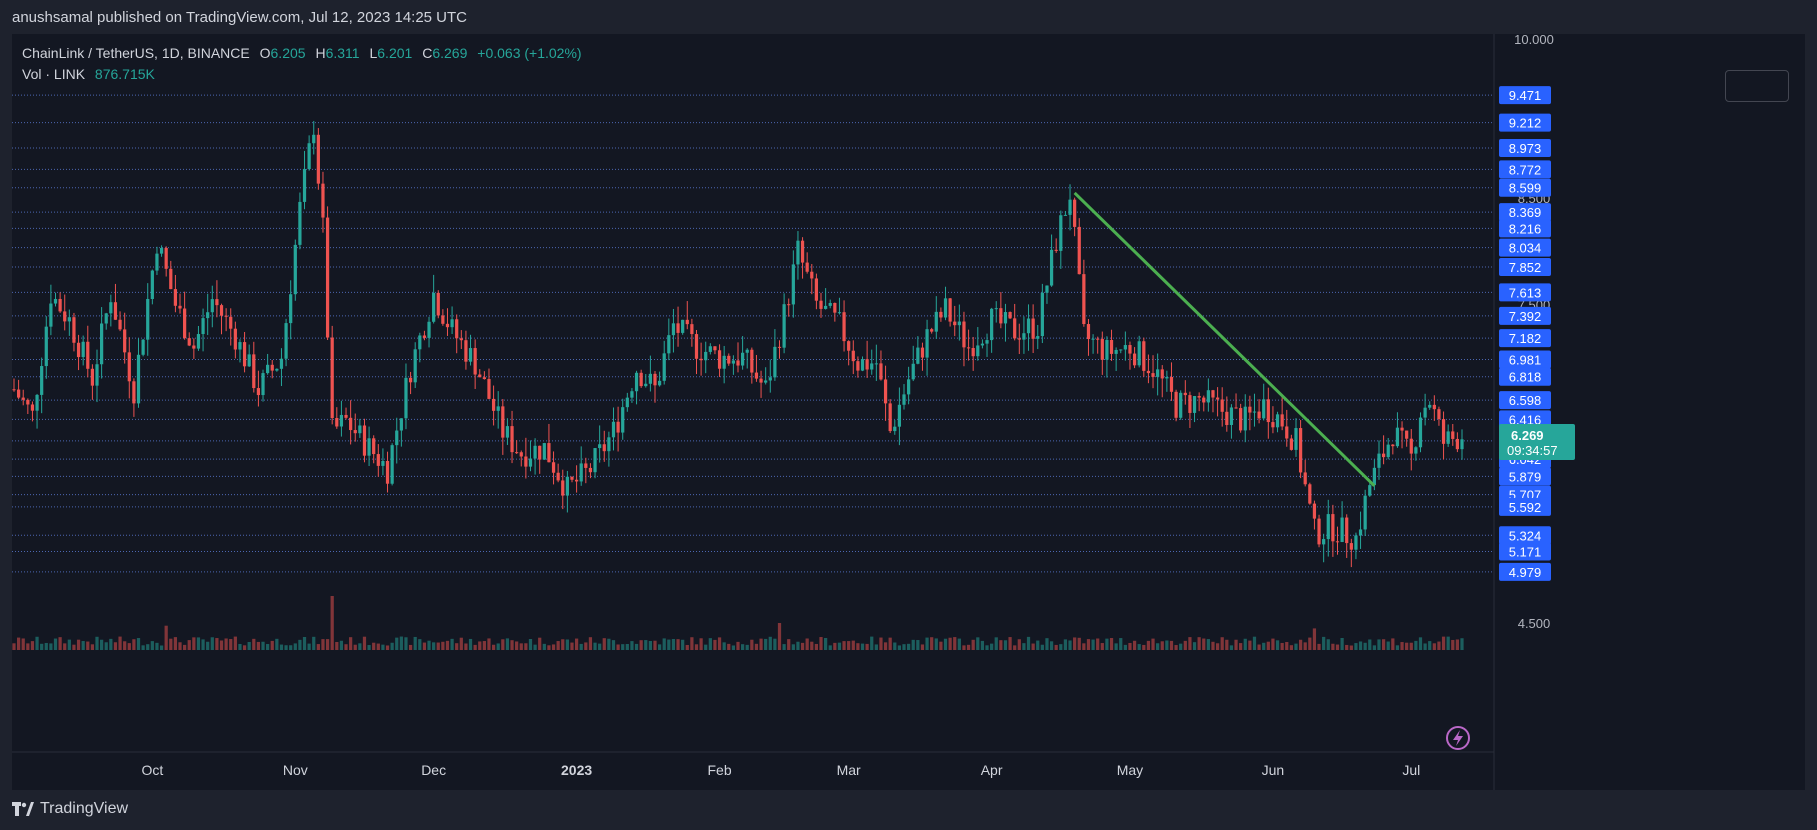 The image size is (1817, 830). I want to click on symbol-label: ChainLink / TetherUS, 1D, BINANCE, so click(136, 53).